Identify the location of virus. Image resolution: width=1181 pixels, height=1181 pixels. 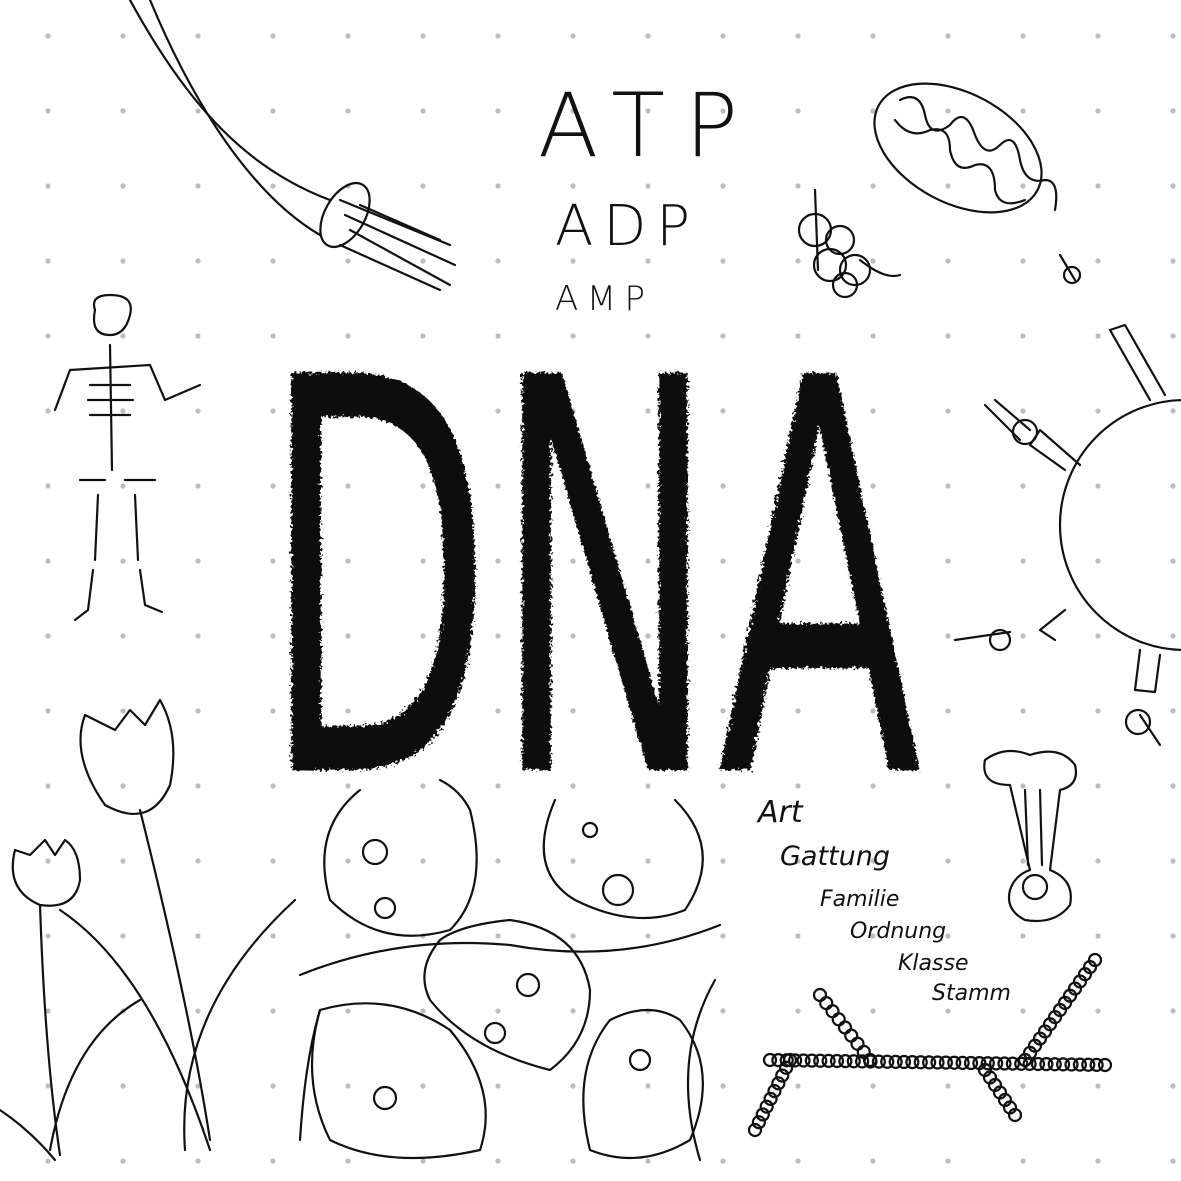
(1067, 500).